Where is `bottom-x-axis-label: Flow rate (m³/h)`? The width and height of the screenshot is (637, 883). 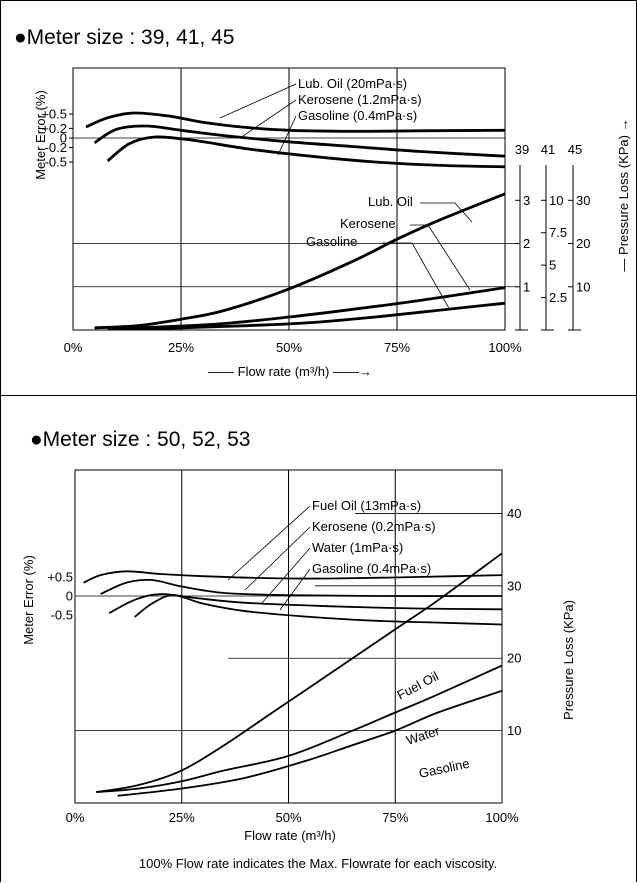 bottom-x-axis-label: Flow rate (m³/h) is located at coordinates (290, 835).